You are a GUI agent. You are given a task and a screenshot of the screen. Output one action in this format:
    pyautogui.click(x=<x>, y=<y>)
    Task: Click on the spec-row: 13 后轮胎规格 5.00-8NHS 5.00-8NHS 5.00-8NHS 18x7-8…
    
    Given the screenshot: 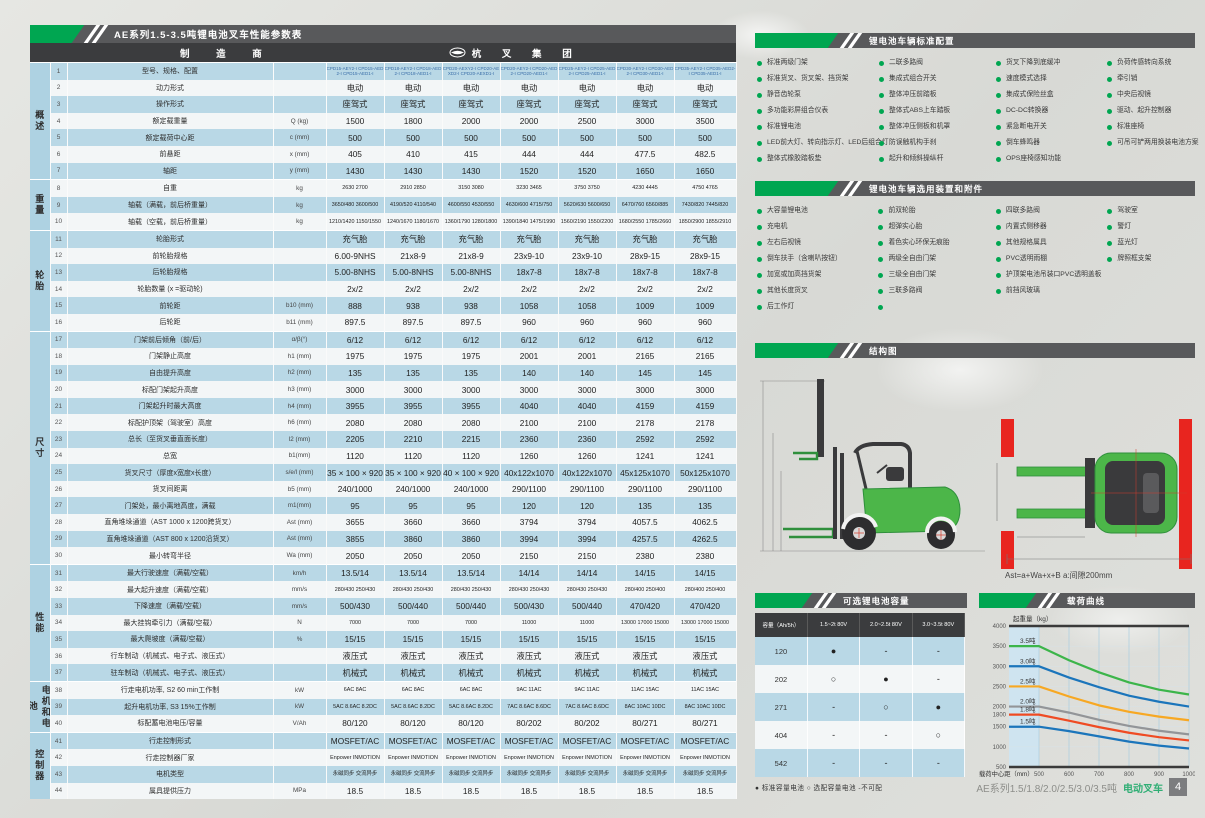 What is the action you would take?
    pyautogui.click(x=383, y=272)
    